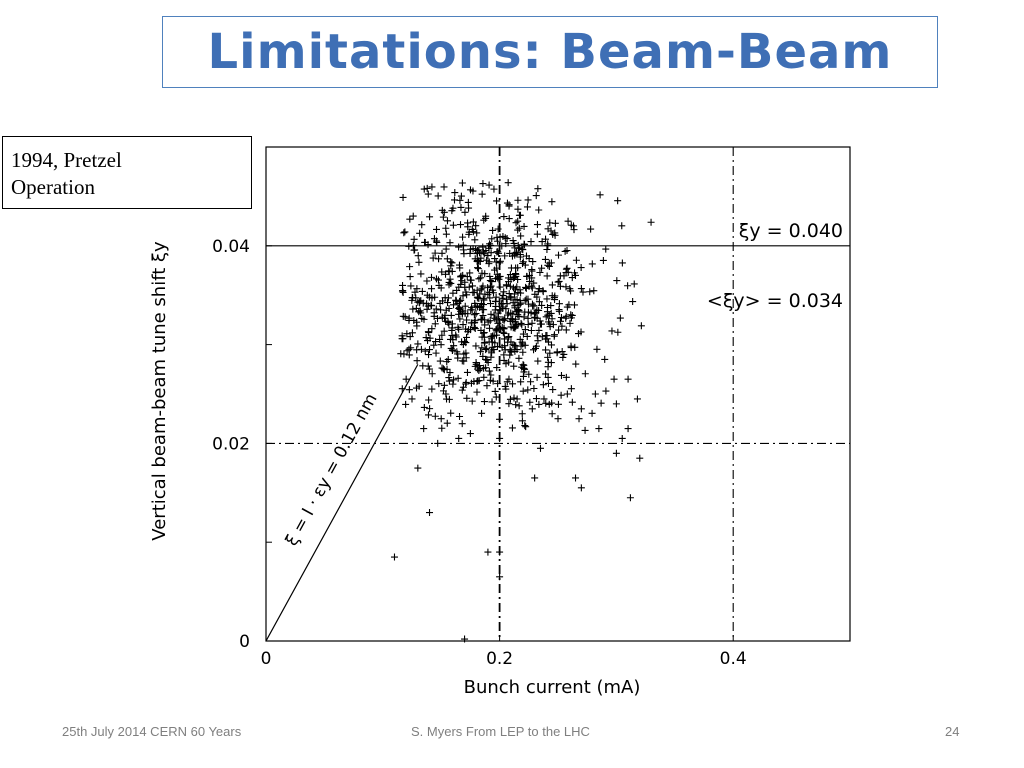 The image size is (1024, 768). Describe the element at coordinates (791, 231) in the screenshot. I see `max-tune-shift-label: ξy = 0.040` at that location.